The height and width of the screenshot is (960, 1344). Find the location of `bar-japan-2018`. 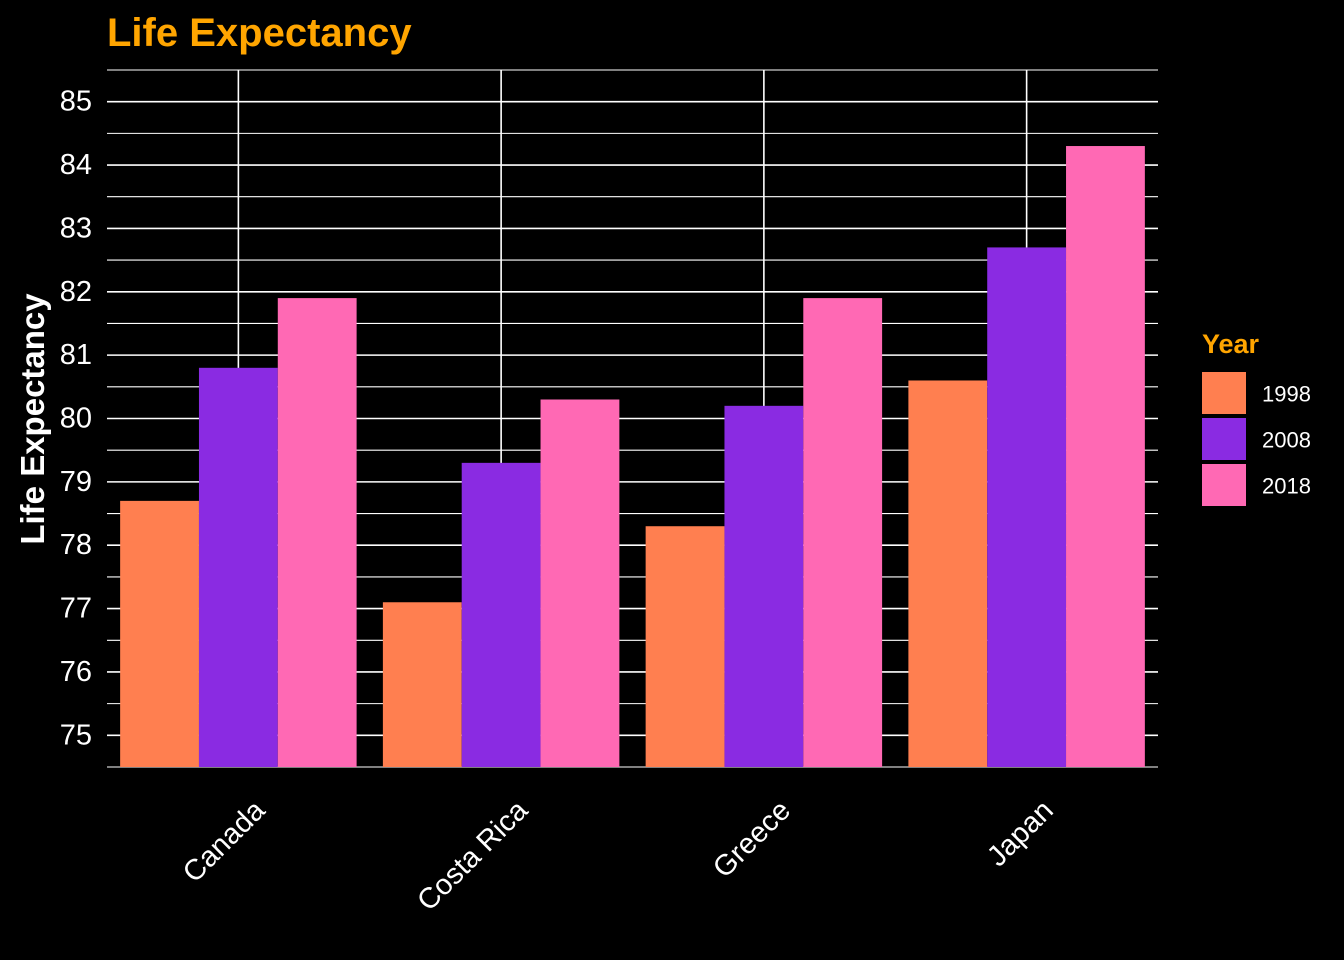

bar-japan-2018 is located at coordinates (1105, 456).